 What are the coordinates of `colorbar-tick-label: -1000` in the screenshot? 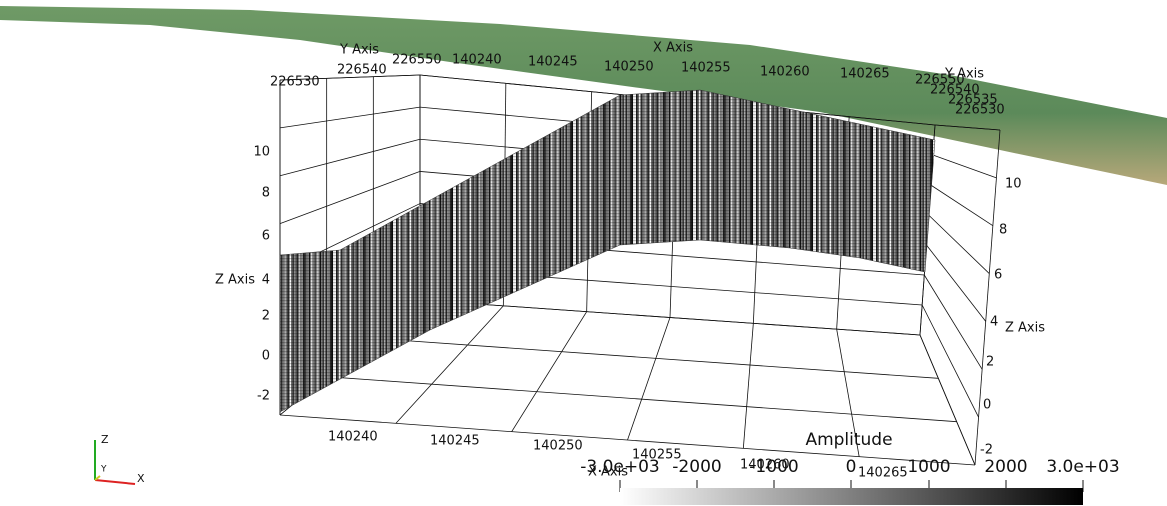 It's located at (773, 467).